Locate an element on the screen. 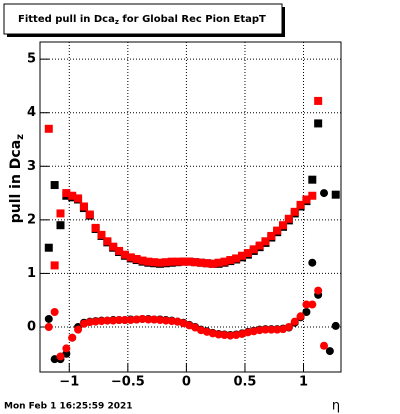 Image resolution: width=400 pixels, height=414 pixels. y-tick-label: 3 is located at coordinates (31, 166).